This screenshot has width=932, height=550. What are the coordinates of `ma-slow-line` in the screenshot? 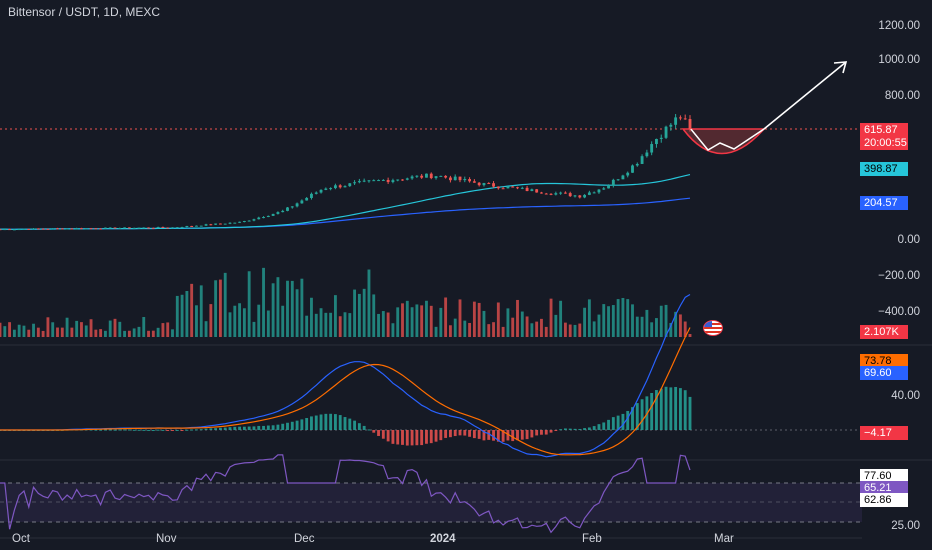 It's located at (345, 213).